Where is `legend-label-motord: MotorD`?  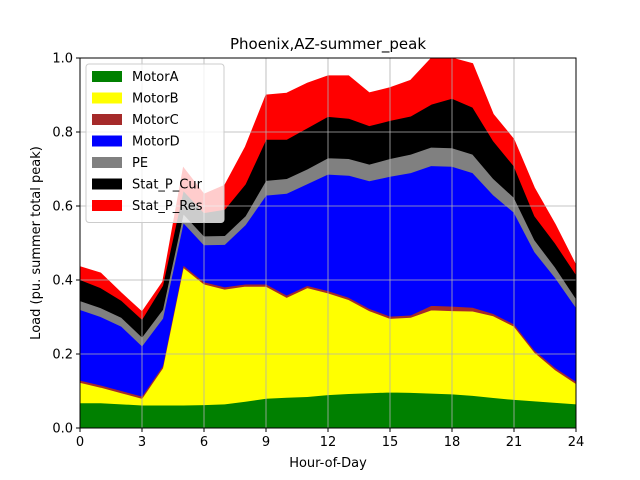
legend-label-motord: MotorD is located at coordinates (156, 142).